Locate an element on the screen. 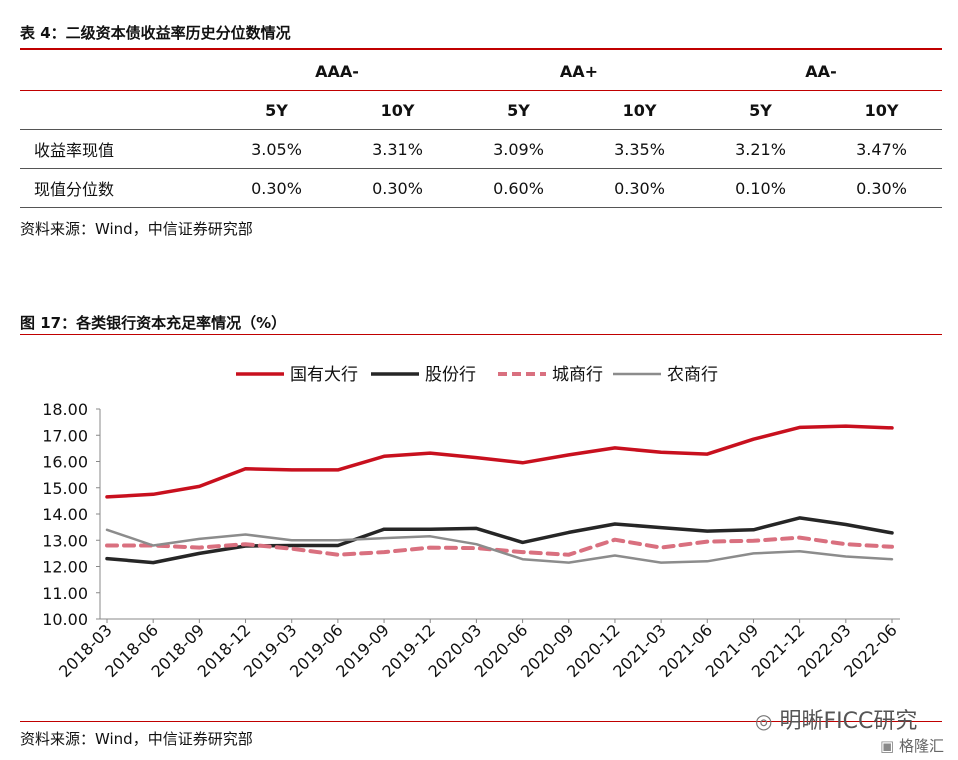 This screenshot has width=958, height=760. y-tick-label: 18.00 is located at coordinates (65, 409).